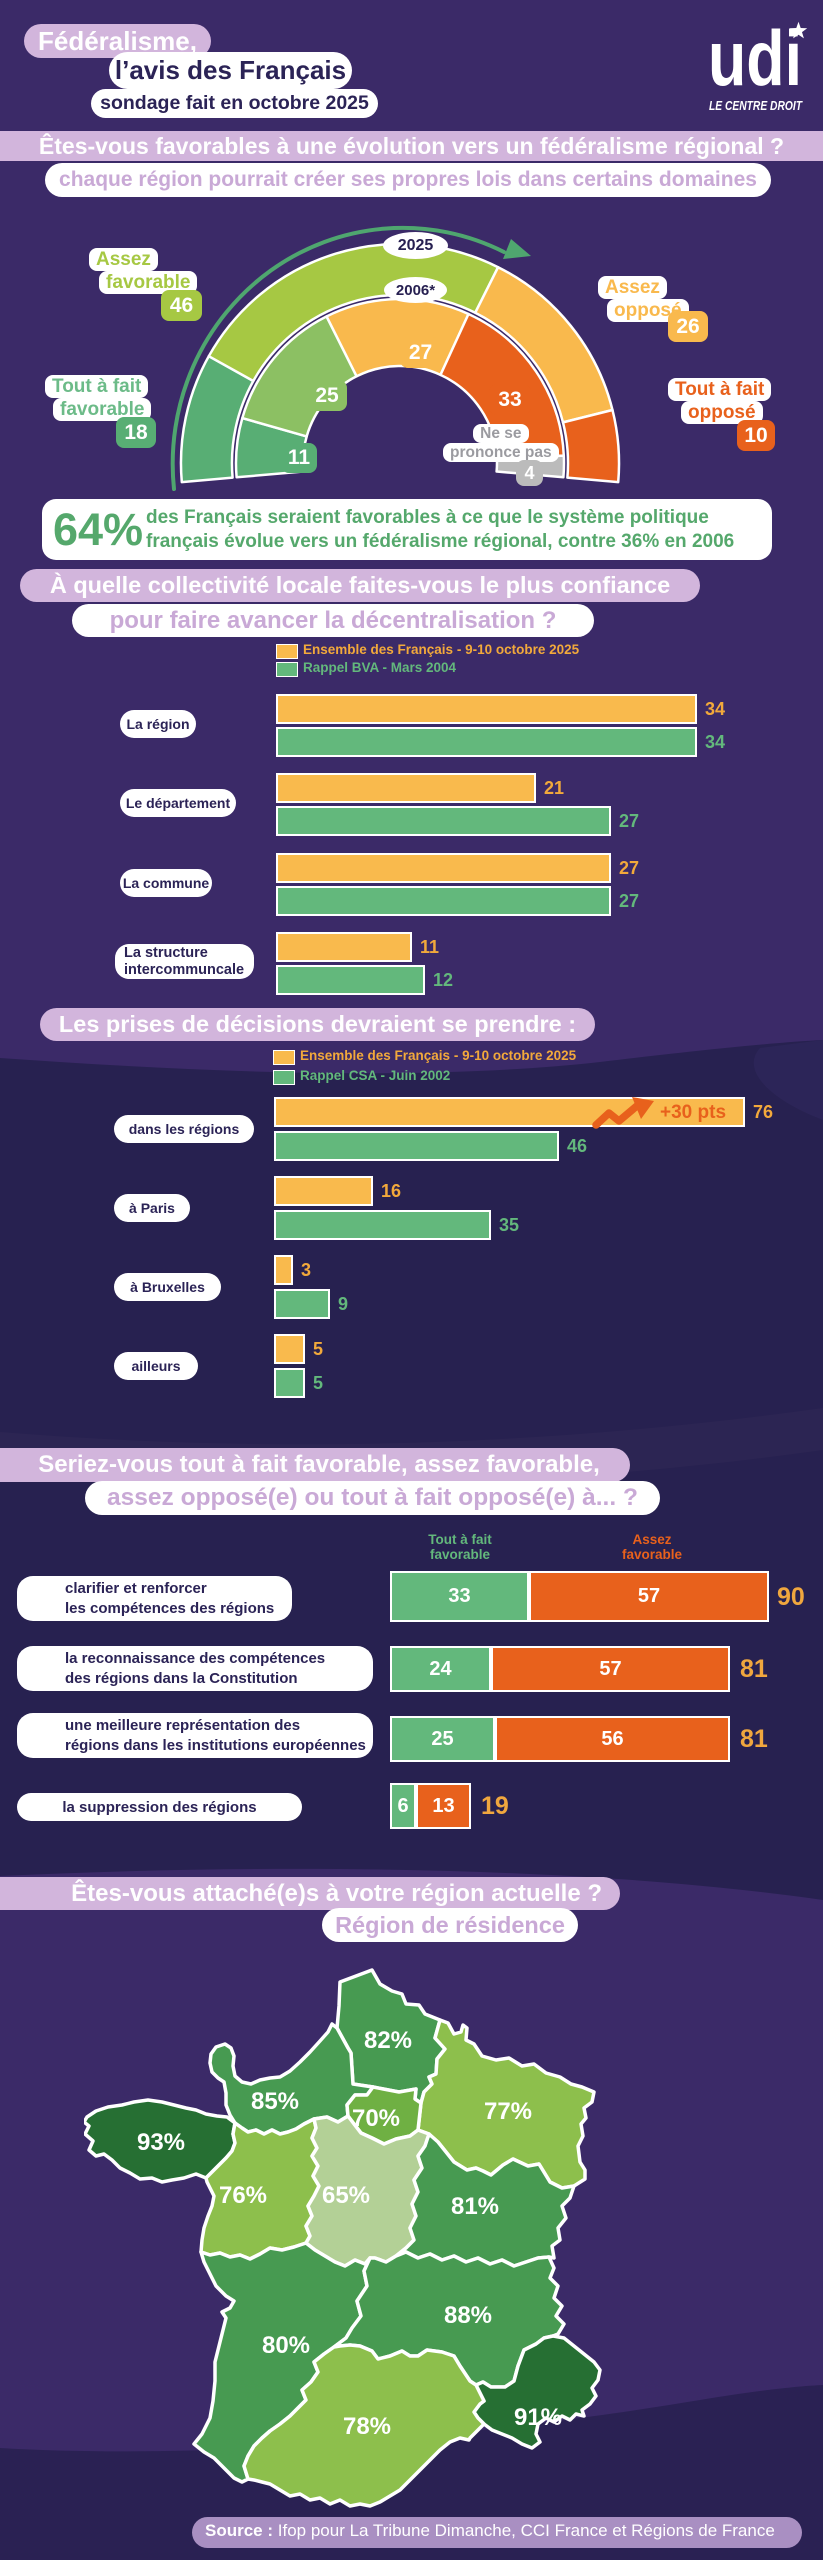 This screenshot has height=2560, width=823. I want to click on svg-text: 77%, so click(508, 2111).